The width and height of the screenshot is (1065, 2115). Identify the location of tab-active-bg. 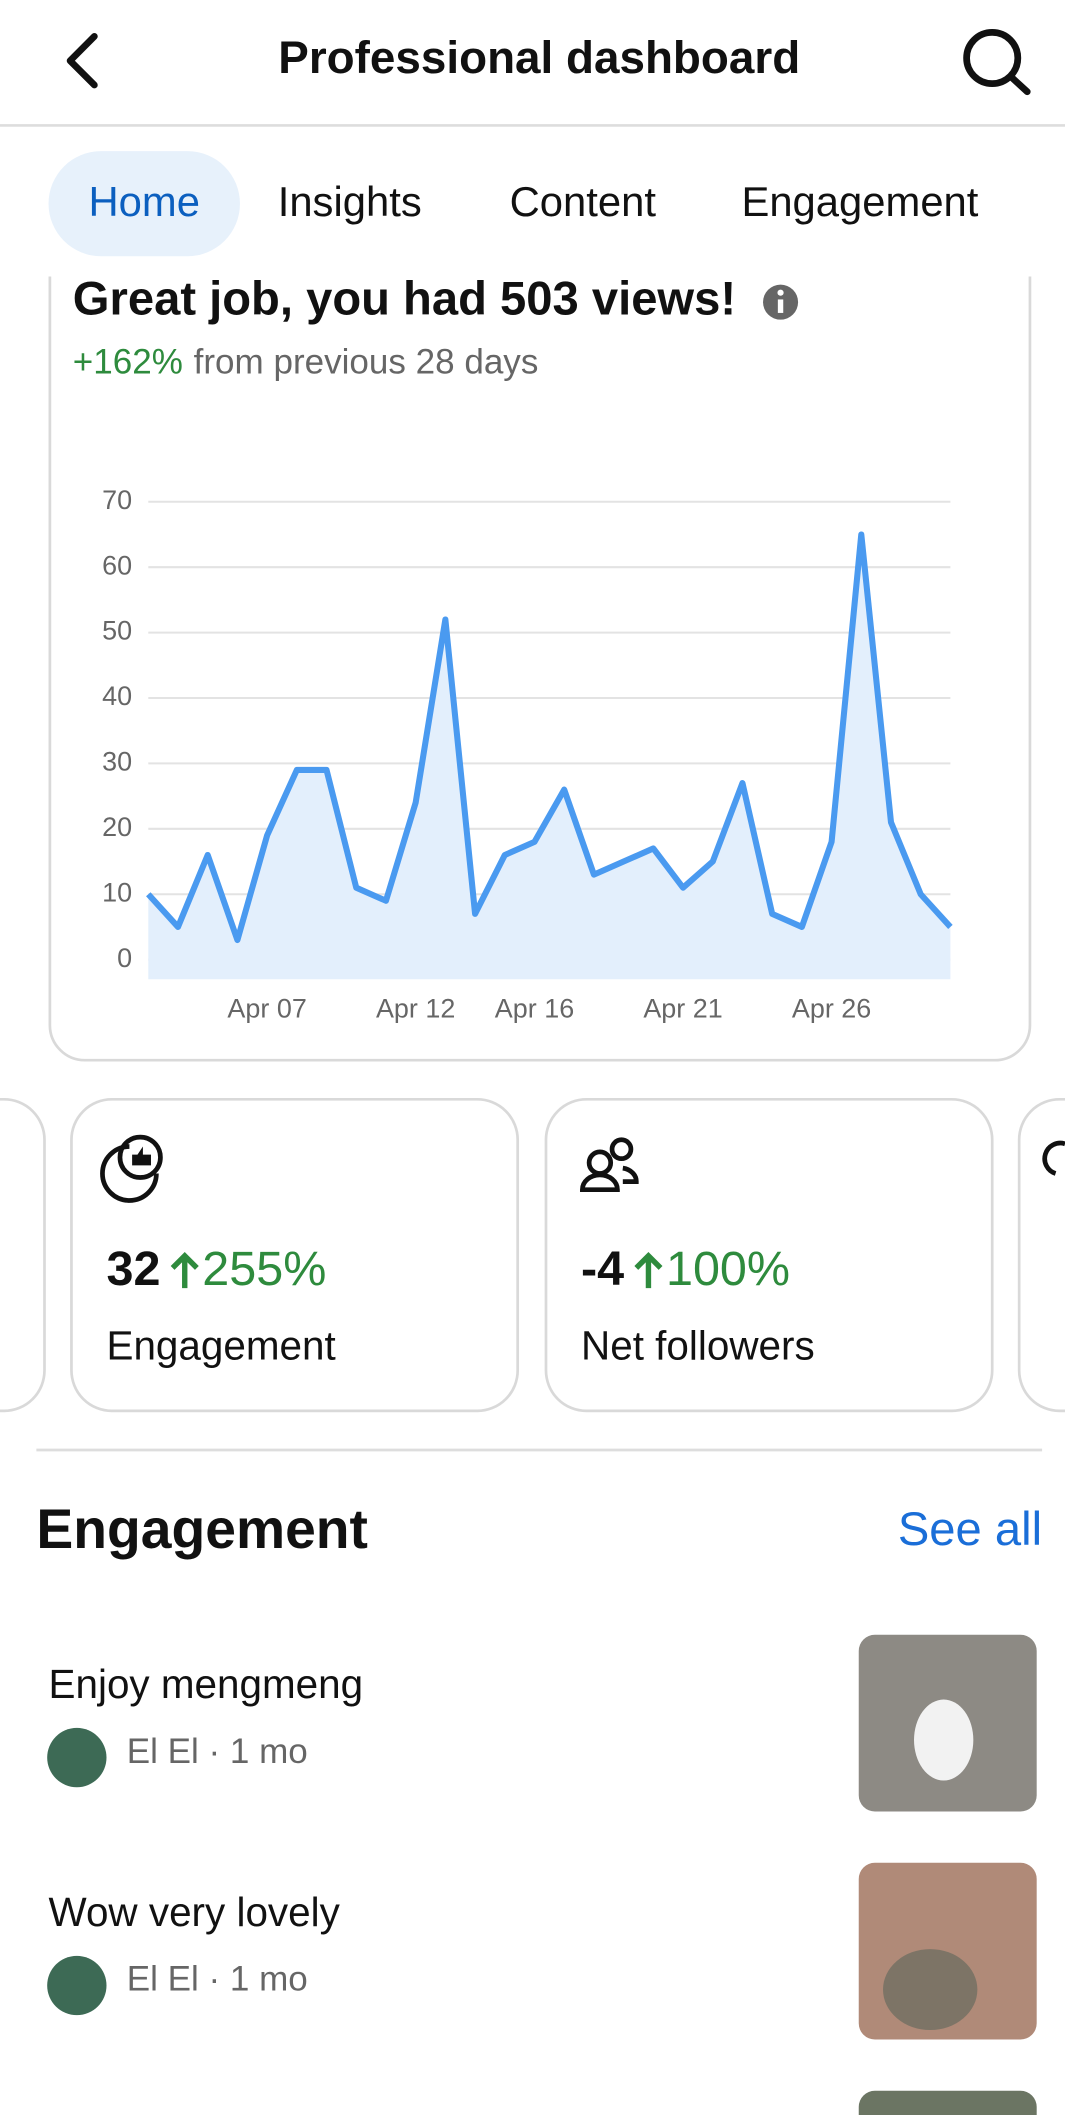
(144, 204).